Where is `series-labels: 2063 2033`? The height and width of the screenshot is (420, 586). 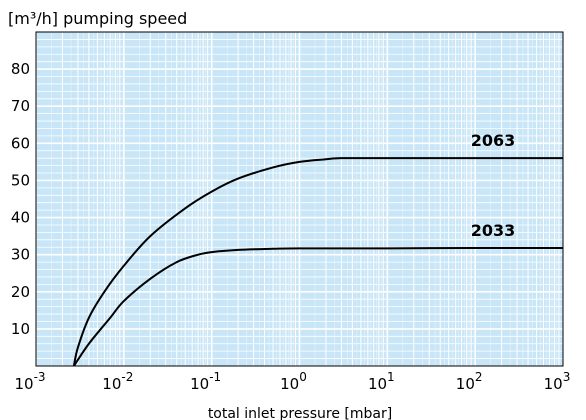
series-labels: 2063 2033 is located at coordinates (493, 185).